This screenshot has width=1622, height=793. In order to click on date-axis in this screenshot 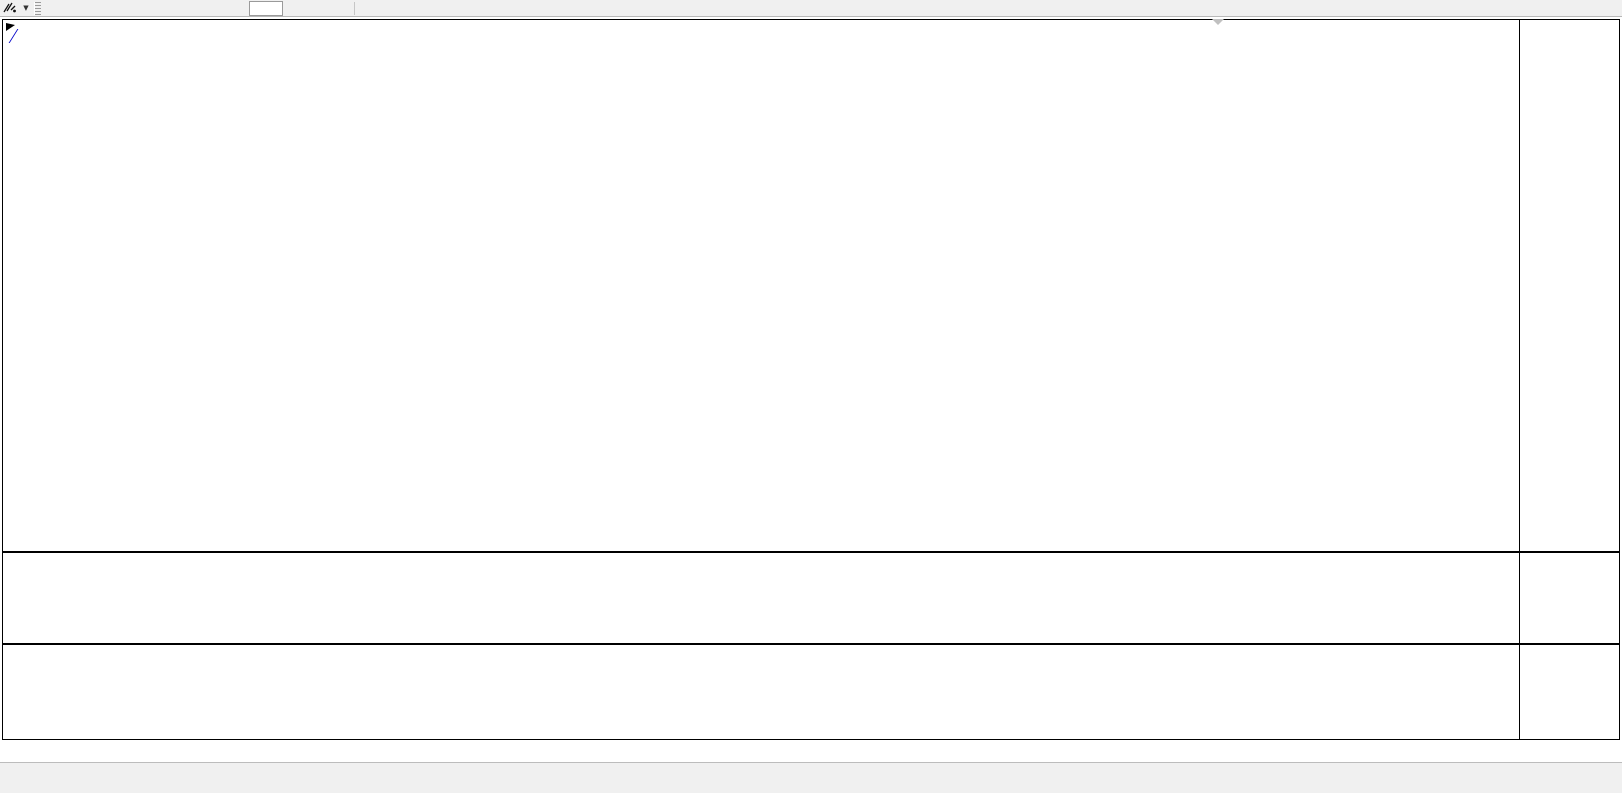, I will do `click(811, 749)`.